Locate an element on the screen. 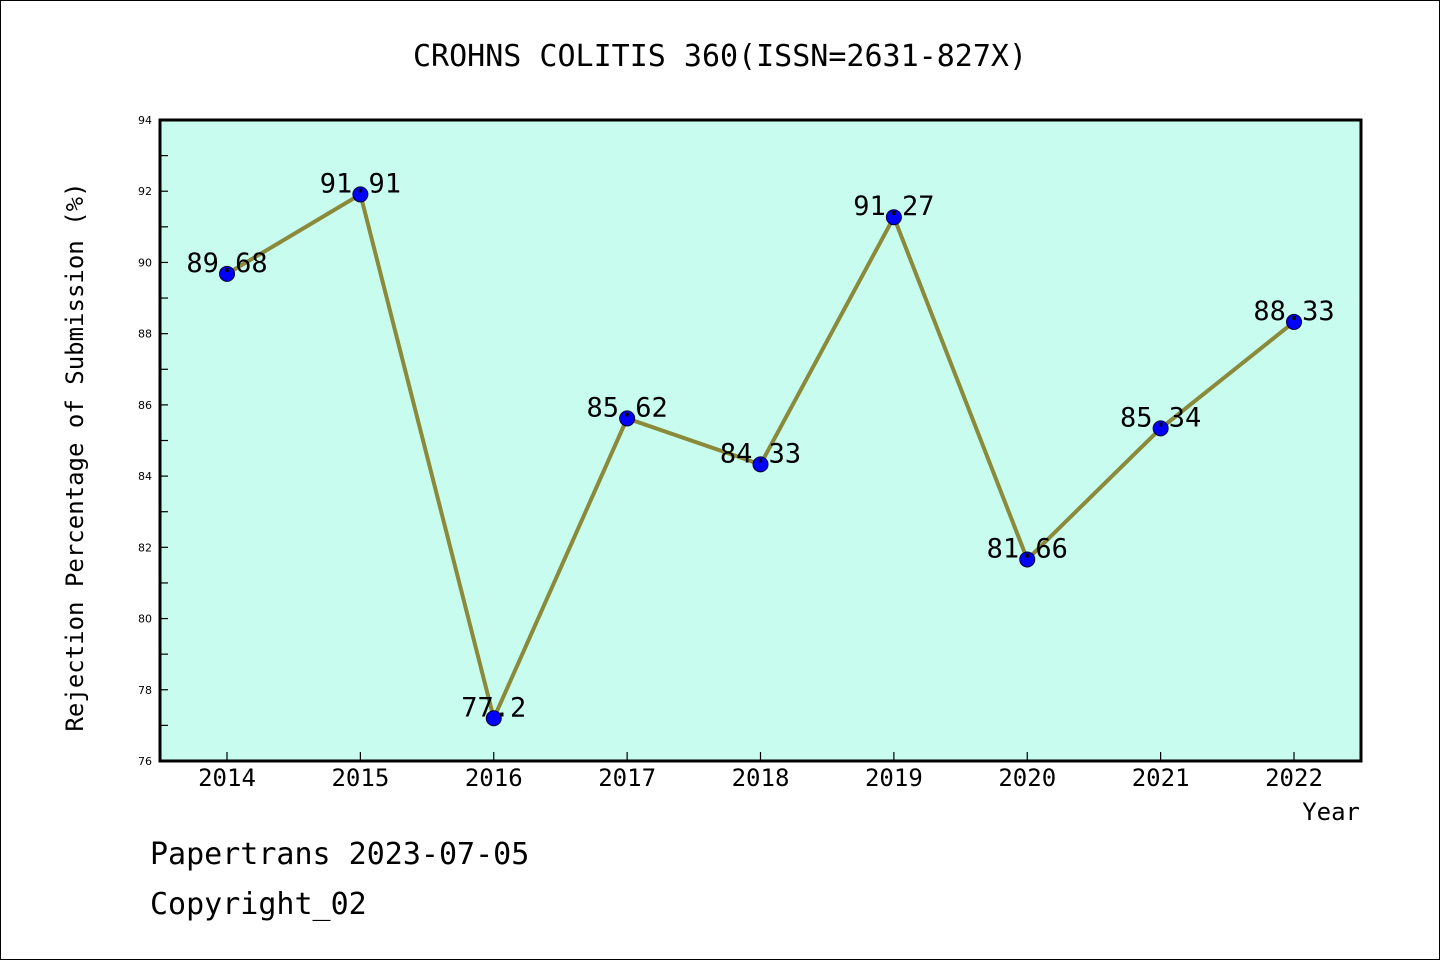 The image size is (1440, 960). y-tick-label: 76 is located at coordinates (145, 761).